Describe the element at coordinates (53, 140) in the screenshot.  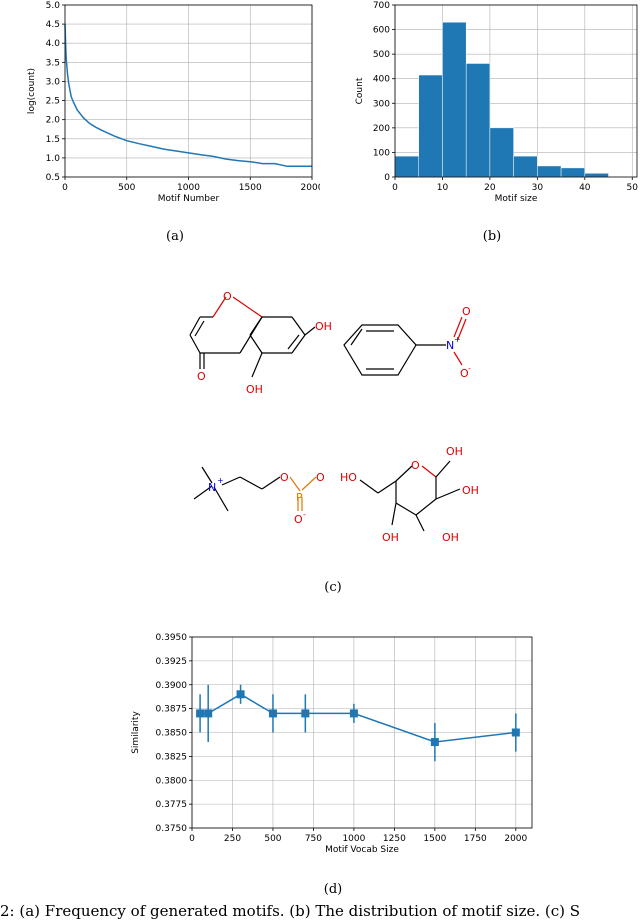
I see `y-tick-label: 1.5` at that location.